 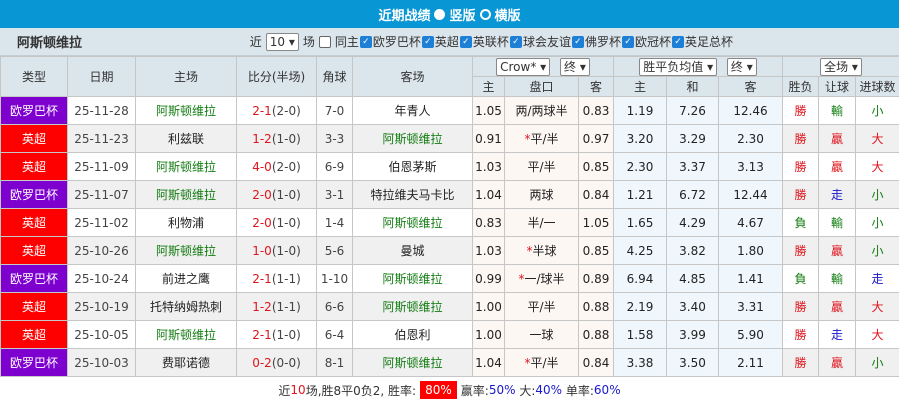 I want to click on competition-label: 欧冠杯, so click(x=653, y=41).